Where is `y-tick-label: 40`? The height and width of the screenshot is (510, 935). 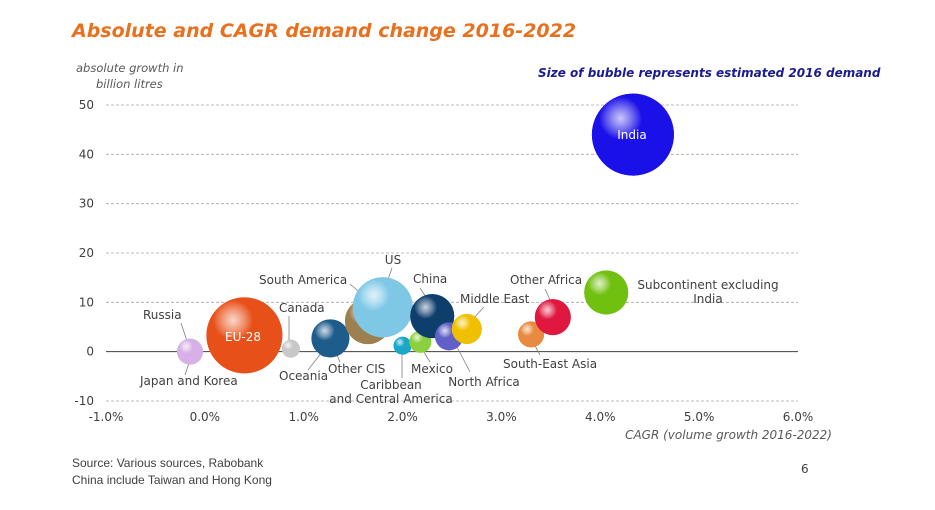
y-tick-label: 40 is located at coordinates (86, 154).